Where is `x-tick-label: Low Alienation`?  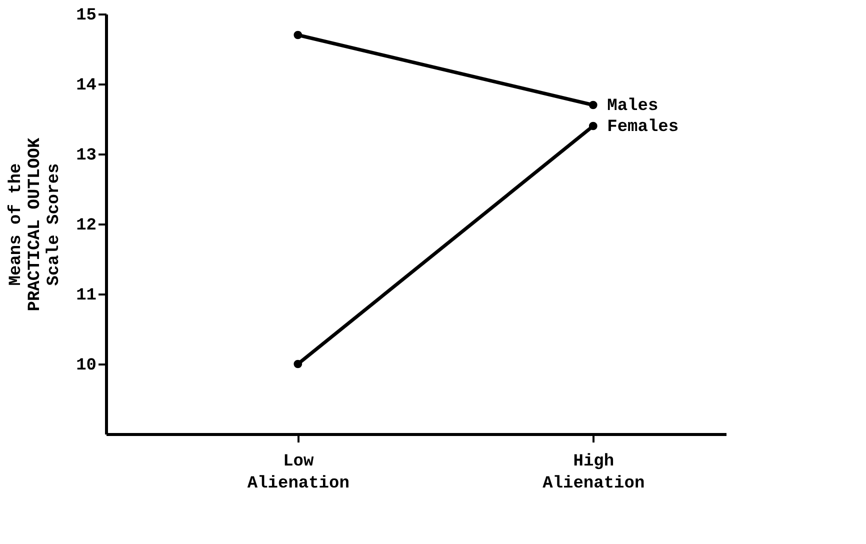
x-tick-label: Low Alienation is located at coordinates (298, 473).